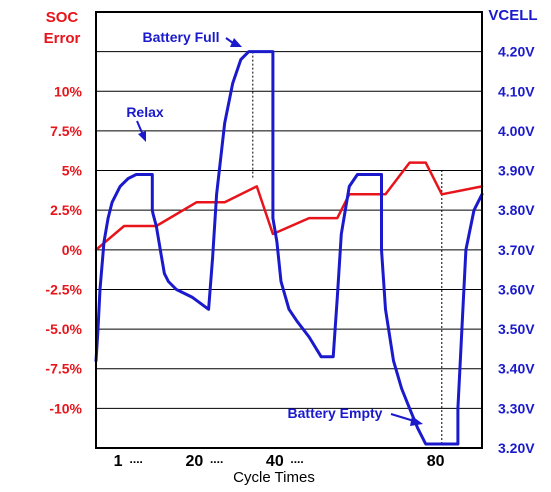  What do you see at coordinates (62, 17) in the screenshot?
I see `left-axis-label-line-1: SOC` at bounding box center [62, 17].